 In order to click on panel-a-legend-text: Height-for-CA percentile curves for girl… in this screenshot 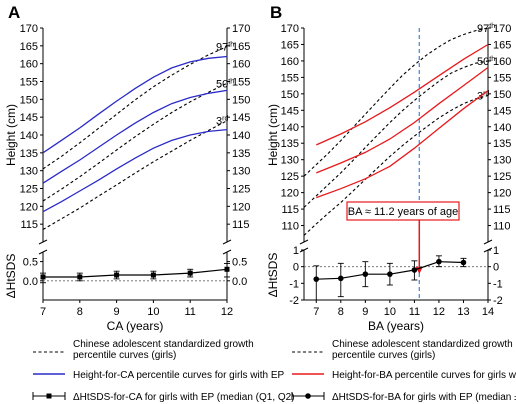, I will do `click(179, 375)`.